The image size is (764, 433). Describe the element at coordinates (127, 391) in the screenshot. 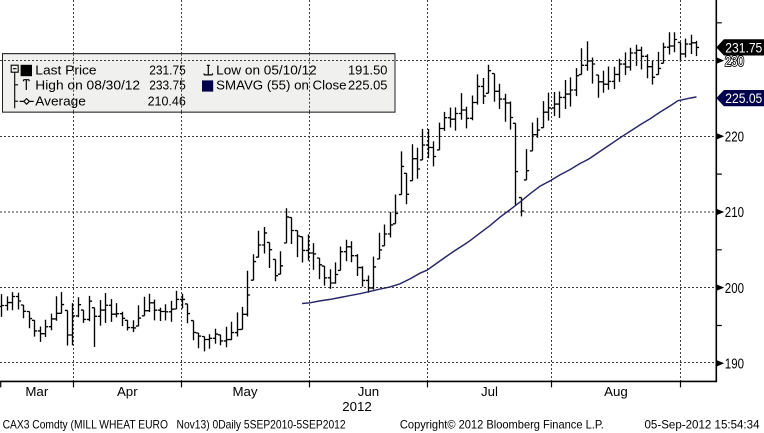

I see `svg-text: Apr` at that location.